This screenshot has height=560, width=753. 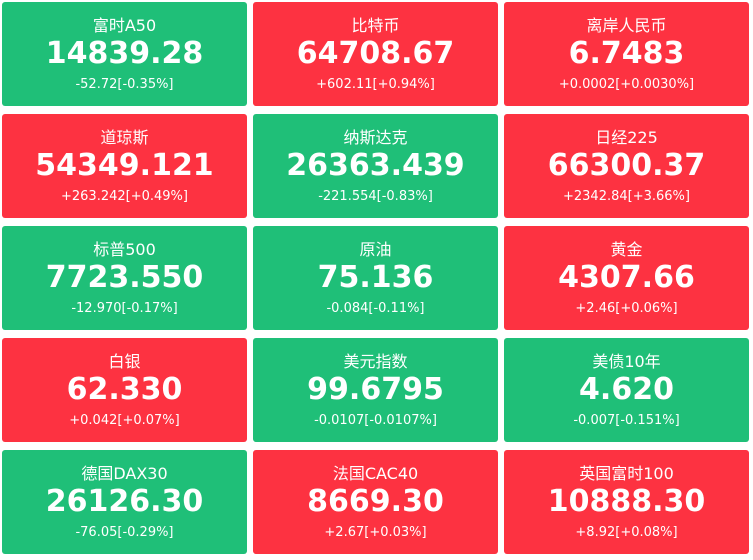 I want to click on market-tile: 标普500 7723.550 -12.970[-0.17%], so click(x=124, y=278).